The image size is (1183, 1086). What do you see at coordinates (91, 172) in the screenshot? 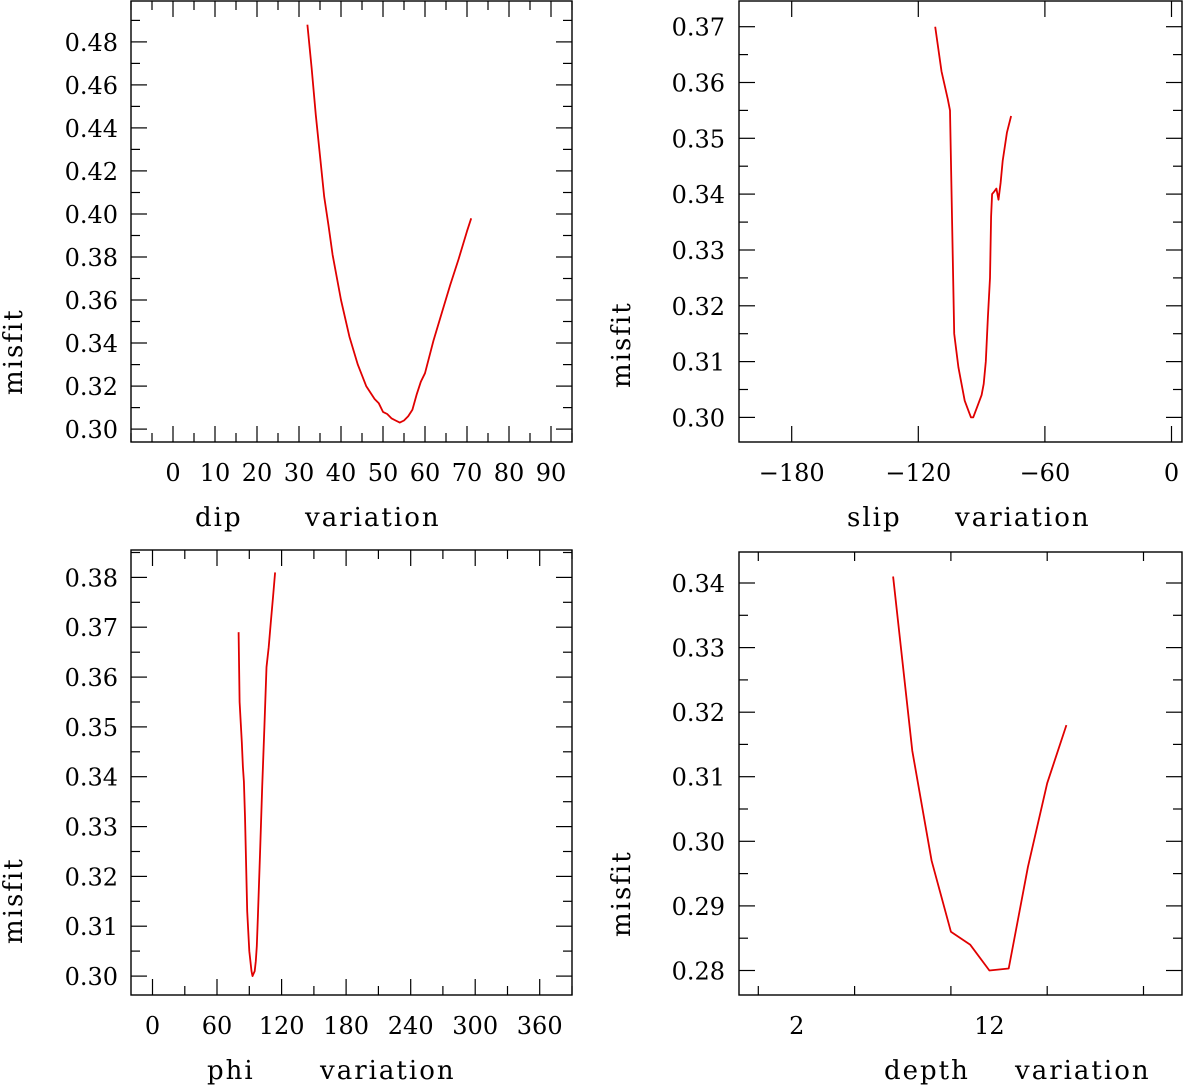
I see `y-tick-label: 0.42` at bounding box center [91, 172].